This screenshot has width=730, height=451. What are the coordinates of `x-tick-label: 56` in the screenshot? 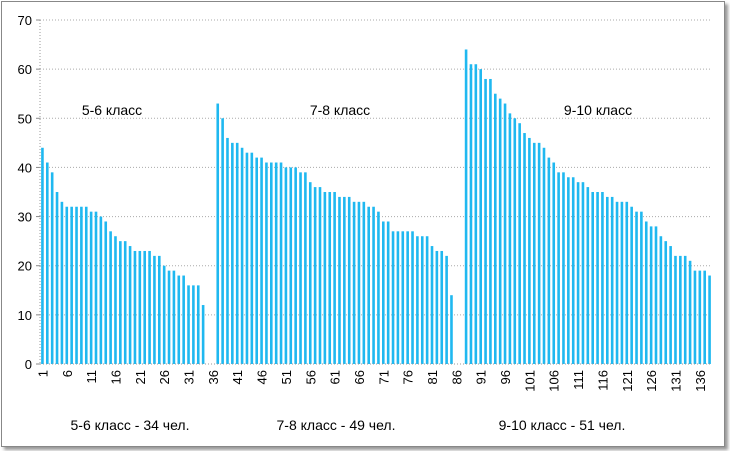 It's located at (310, 377).